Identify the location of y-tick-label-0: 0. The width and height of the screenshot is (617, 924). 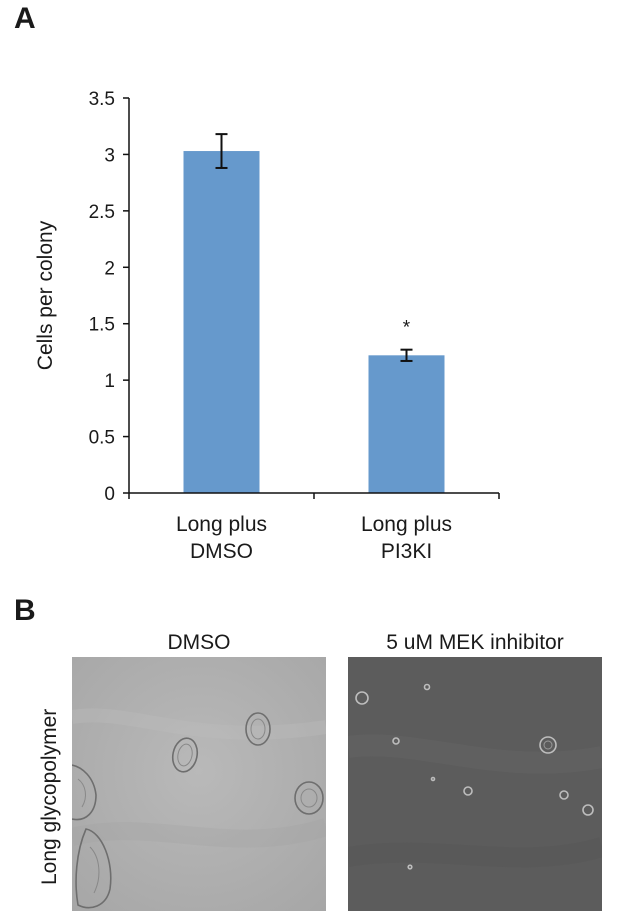
(109, 494).